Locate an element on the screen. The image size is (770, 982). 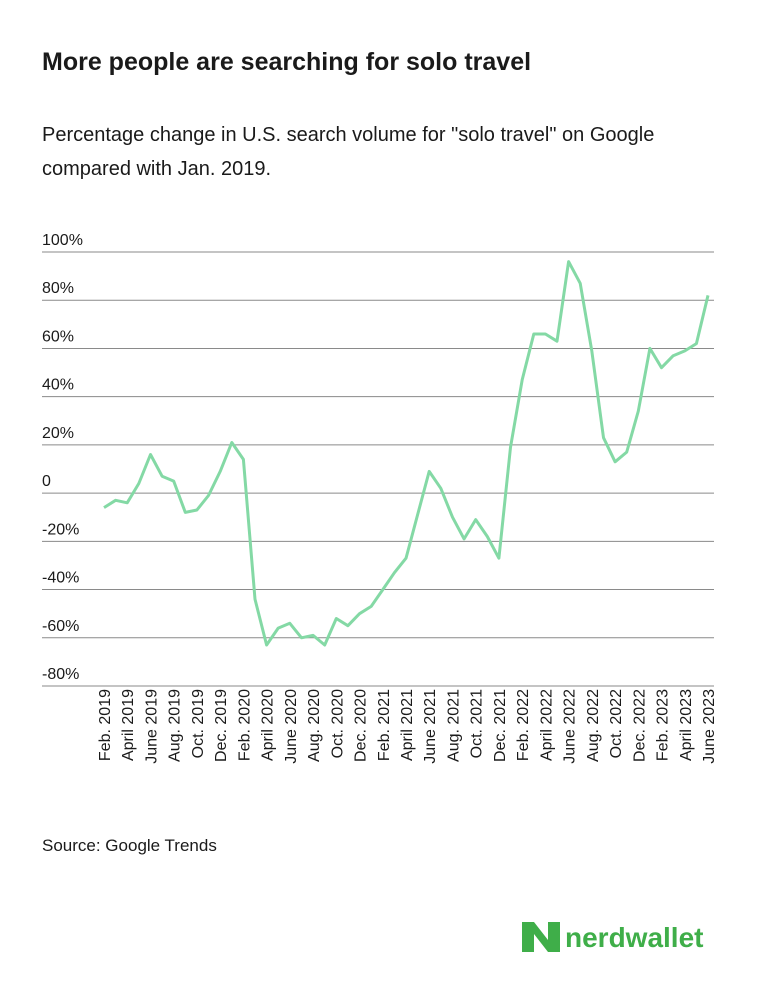
x-tick-label: April 2019 is located at coordinates (128, 725).